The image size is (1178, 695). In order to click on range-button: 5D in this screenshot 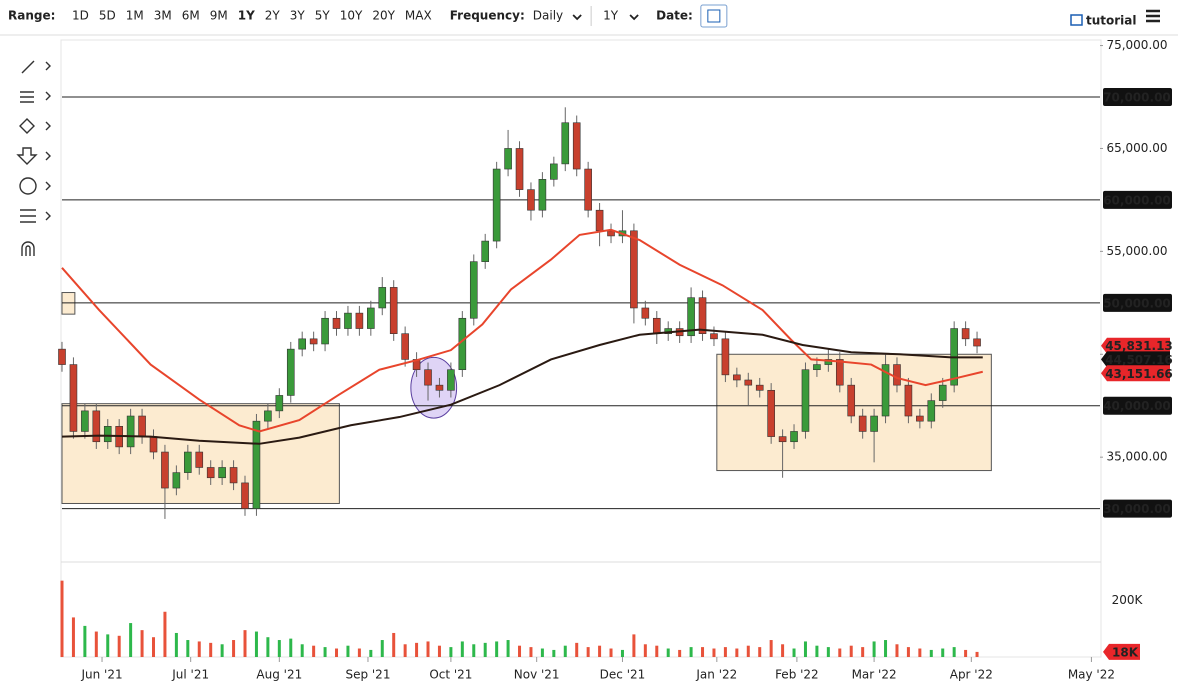, I will do `click(107, 16)`.